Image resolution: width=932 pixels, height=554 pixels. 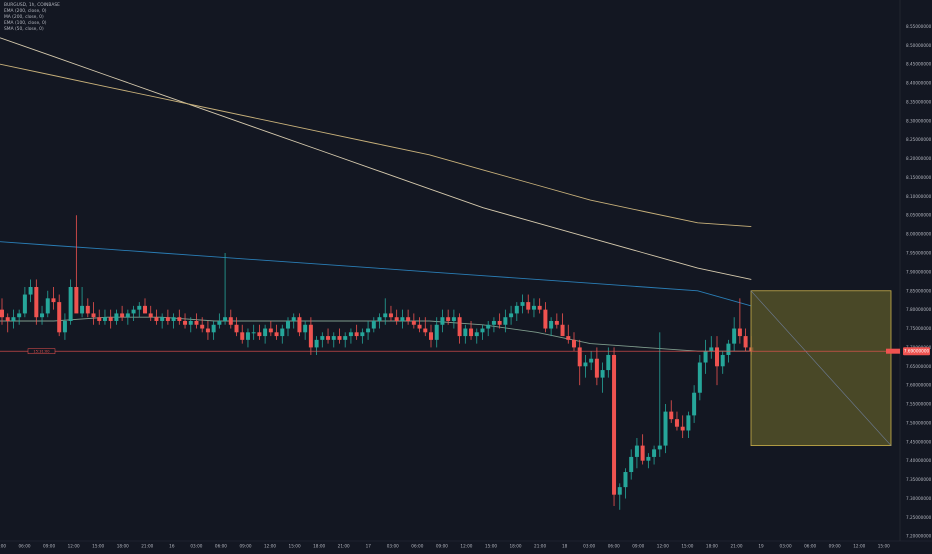 I want to click on price-tick-label: 8.10000000, so click(x=919, y=196).